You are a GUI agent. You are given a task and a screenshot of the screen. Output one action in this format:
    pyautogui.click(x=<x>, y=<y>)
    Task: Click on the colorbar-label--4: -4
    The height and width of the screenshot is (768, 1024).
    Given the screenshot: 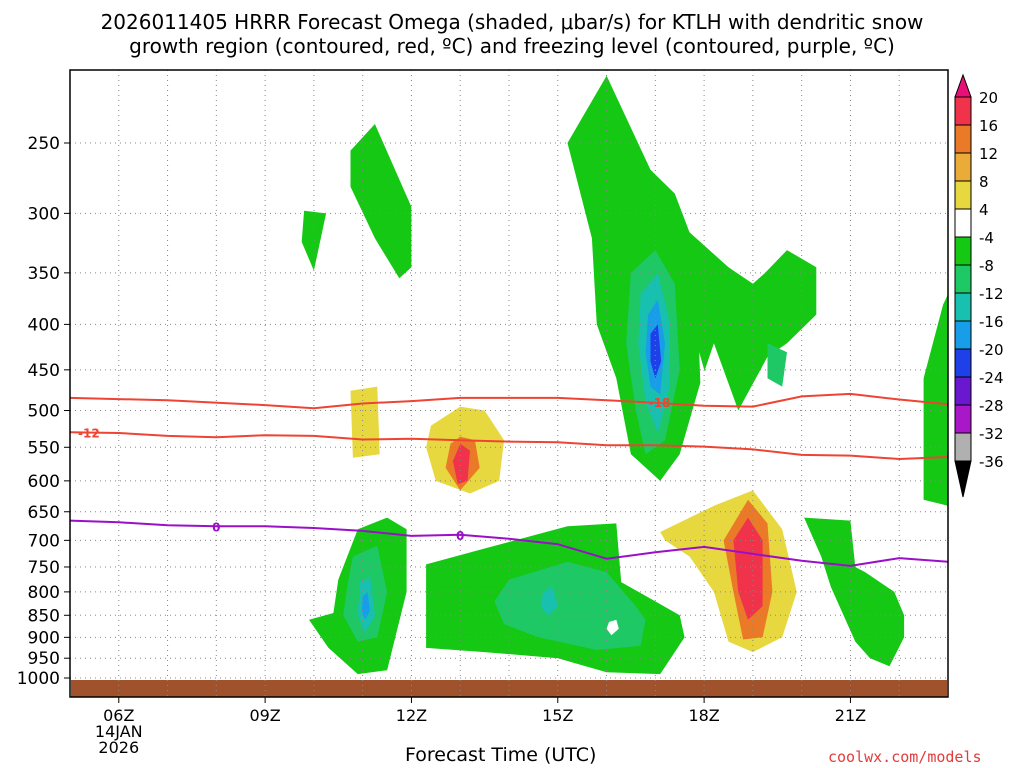 What is the action you would take?
    pyautogui.click(x=986, y=238)
    